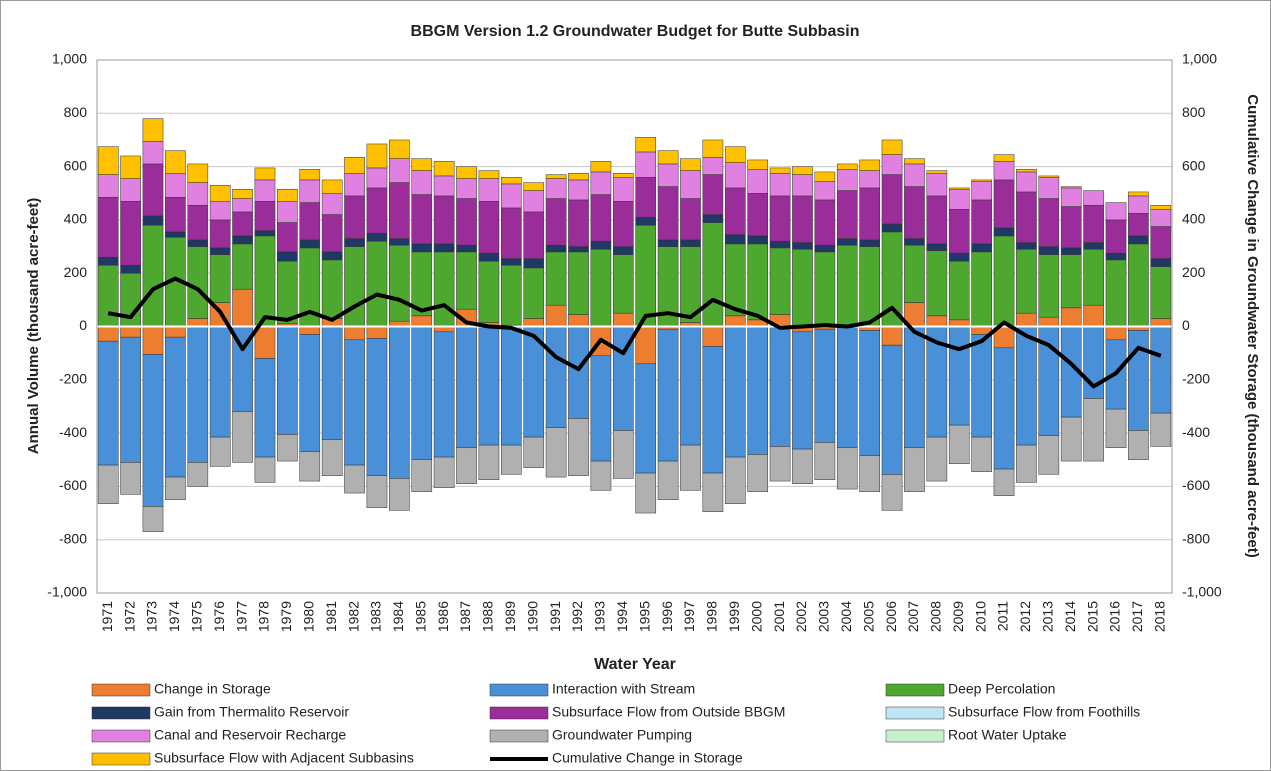 This screenshot has width=1271, height=771. What do you see at coordinates (73, 432) in the screenshot?
I see `y-tick-label: -400` at bounding box center [73, 432].